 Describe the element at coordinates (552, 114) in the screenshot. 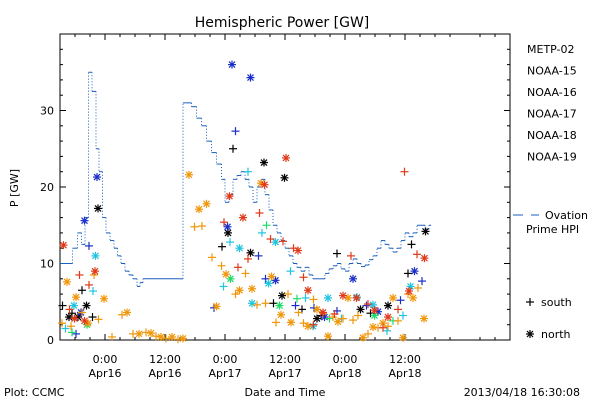

I see `legend-entry: NOAA-17` at that location.